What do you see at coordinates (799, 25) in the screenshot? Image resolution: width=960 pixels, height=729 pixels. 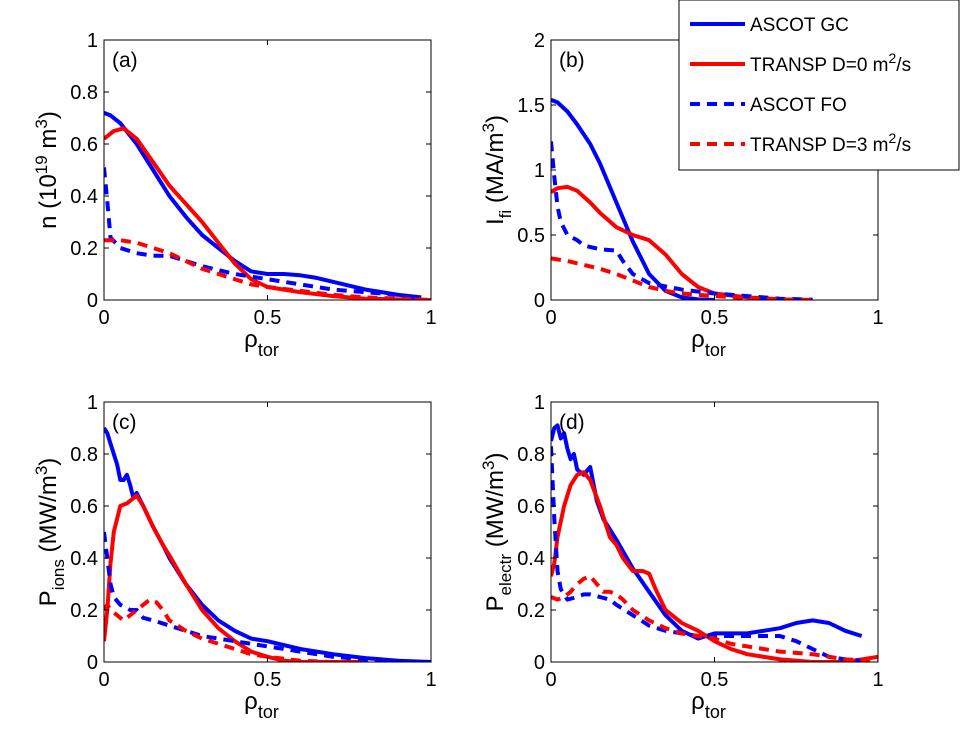 I see `legend-label: ASCOT GC` at bounding box center [799, 25].